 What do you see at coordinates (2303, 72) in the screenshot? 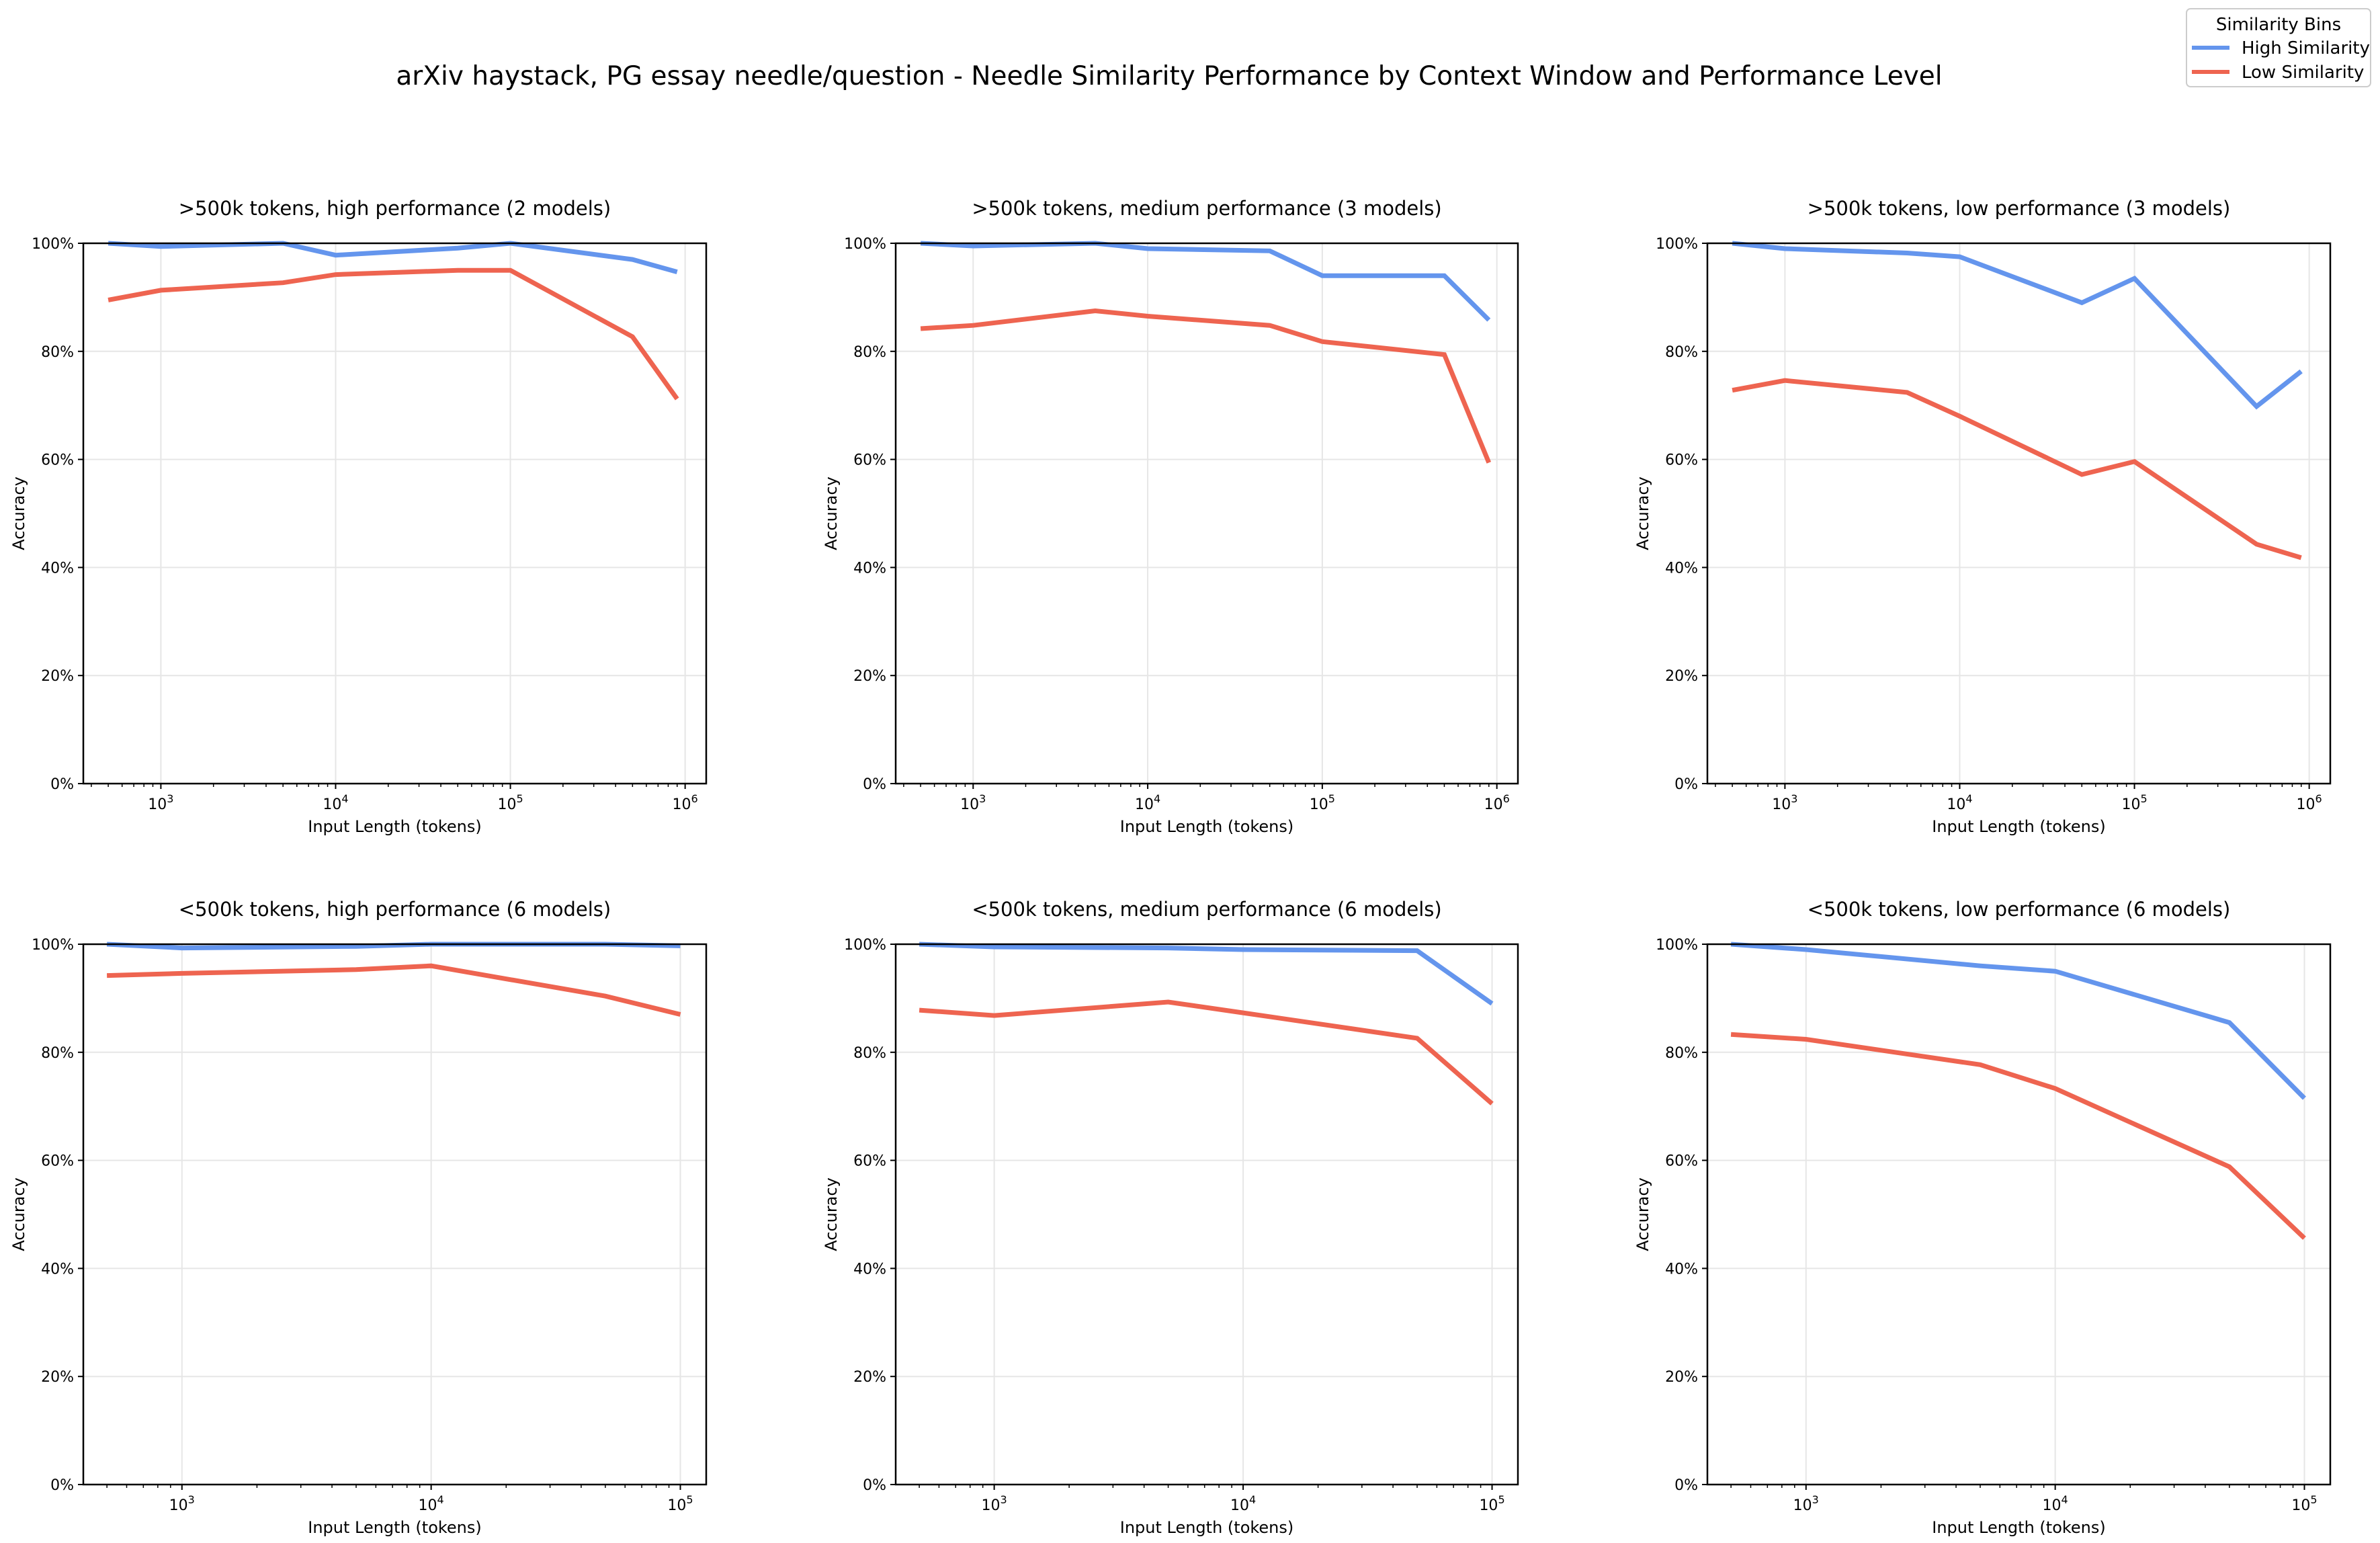
I see `legend-label-low: Low Similarity` at bounding box center [2303, 72].